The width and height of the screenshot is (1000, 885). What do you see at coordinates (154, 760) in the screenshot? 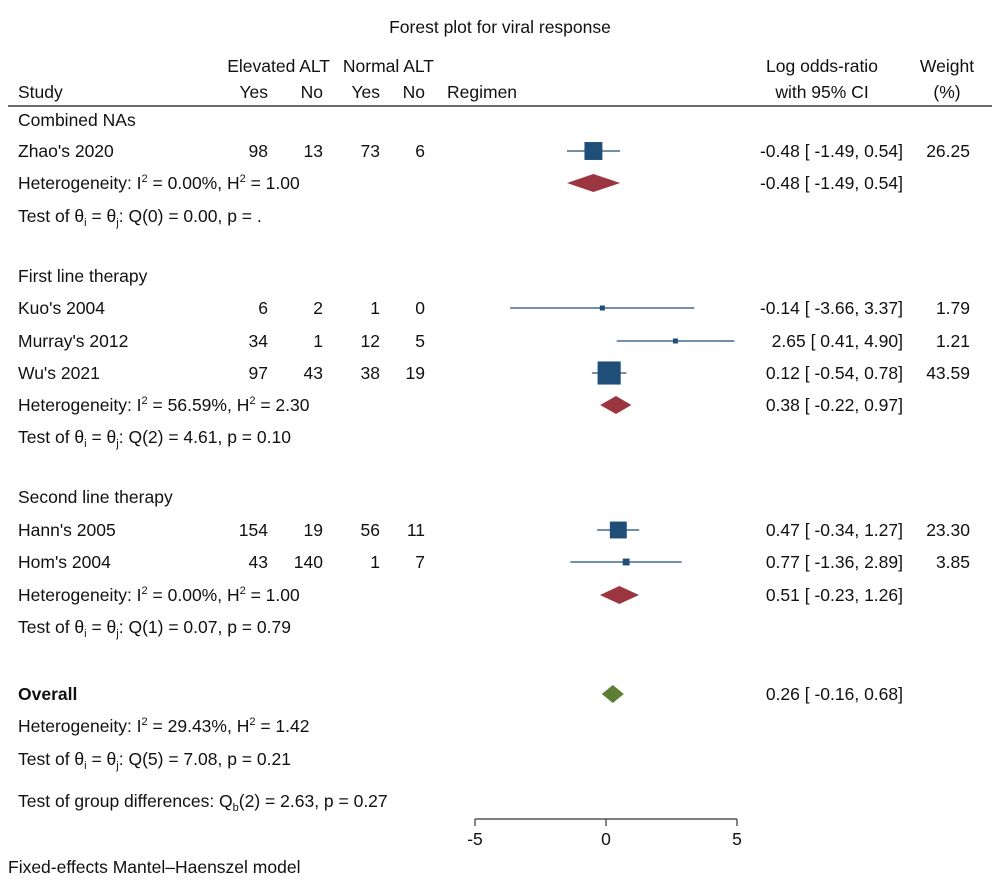
I see `overall-homogeneity-test: Test of θi = θj: Q(5) = 7.08, p = 0.21` at bounding box center [154, 760].